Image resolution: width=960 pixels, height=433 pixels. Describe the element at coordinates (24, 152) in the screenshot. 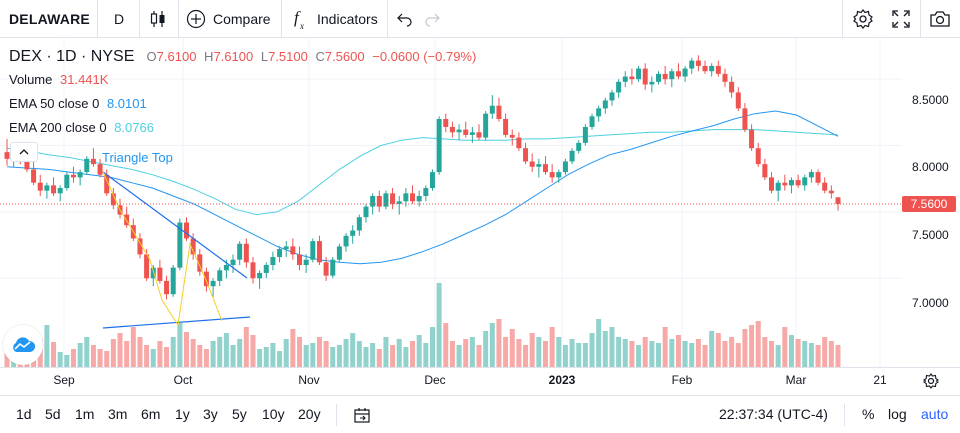

I see `collapse-legend-button` at that location.